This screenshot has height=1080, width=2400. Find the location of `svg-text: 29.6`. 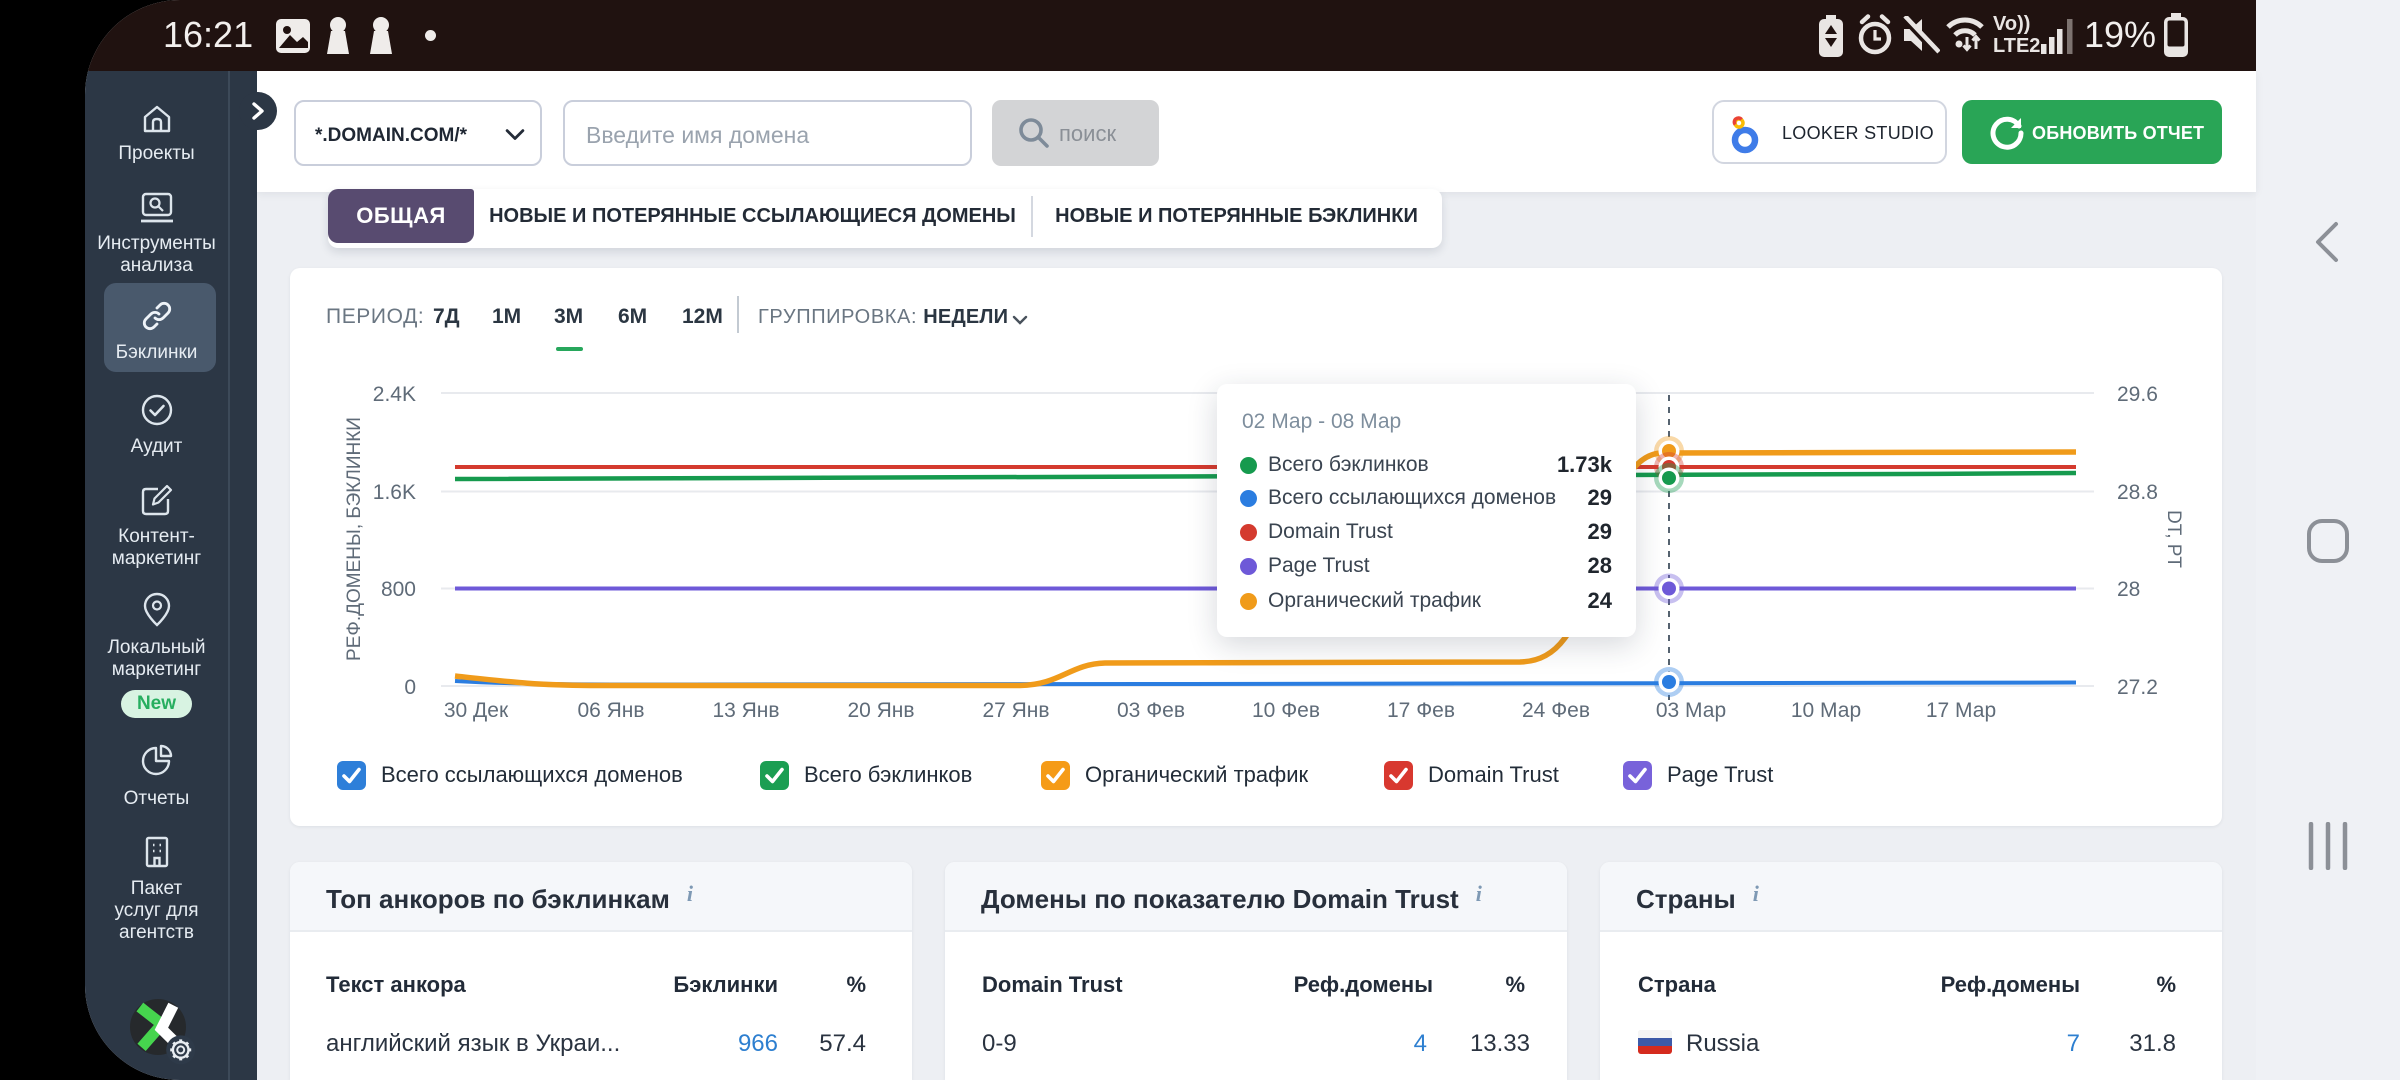

svg-text: 29.6 is located at coordinates (2137, 394).